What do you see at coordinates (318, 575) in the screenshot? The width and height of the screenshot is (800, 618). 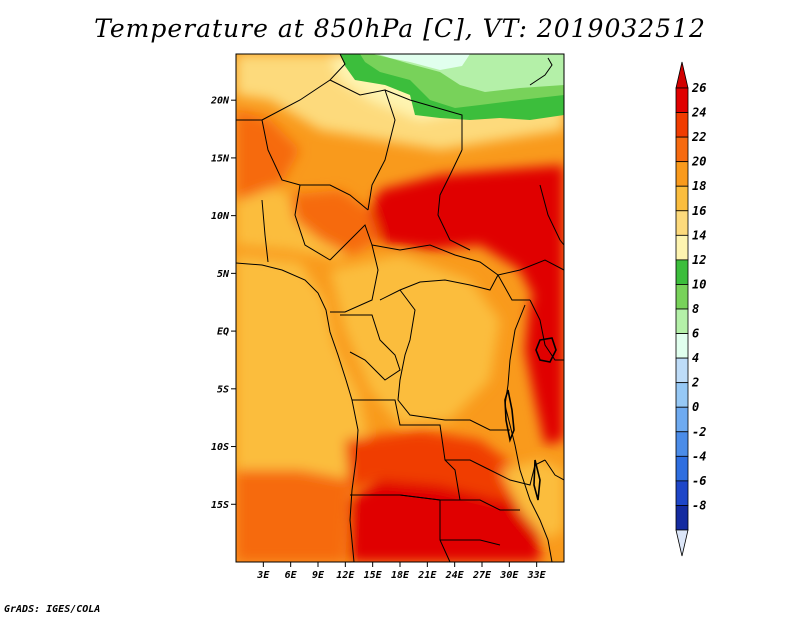 I see `lon-tick-label: 9E` at bounding box center [318, 575].